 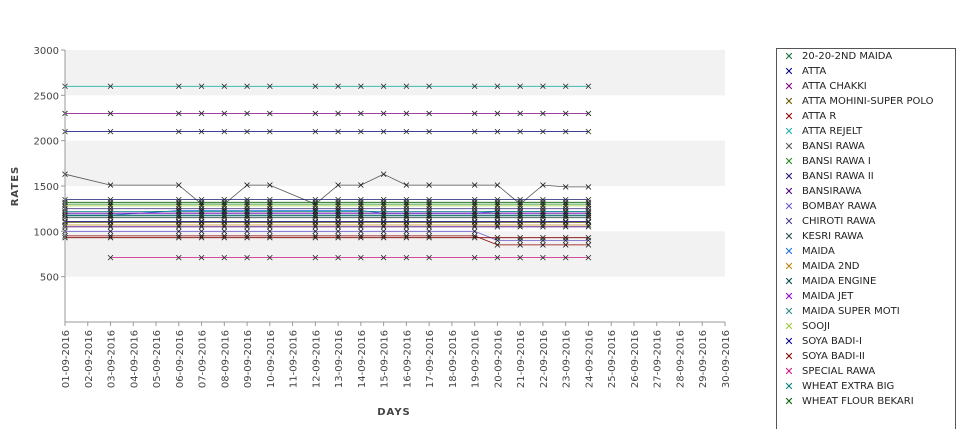 I want to click on legend-item: ✕ CHIROTI RAWA, so click(x=866, y=221).